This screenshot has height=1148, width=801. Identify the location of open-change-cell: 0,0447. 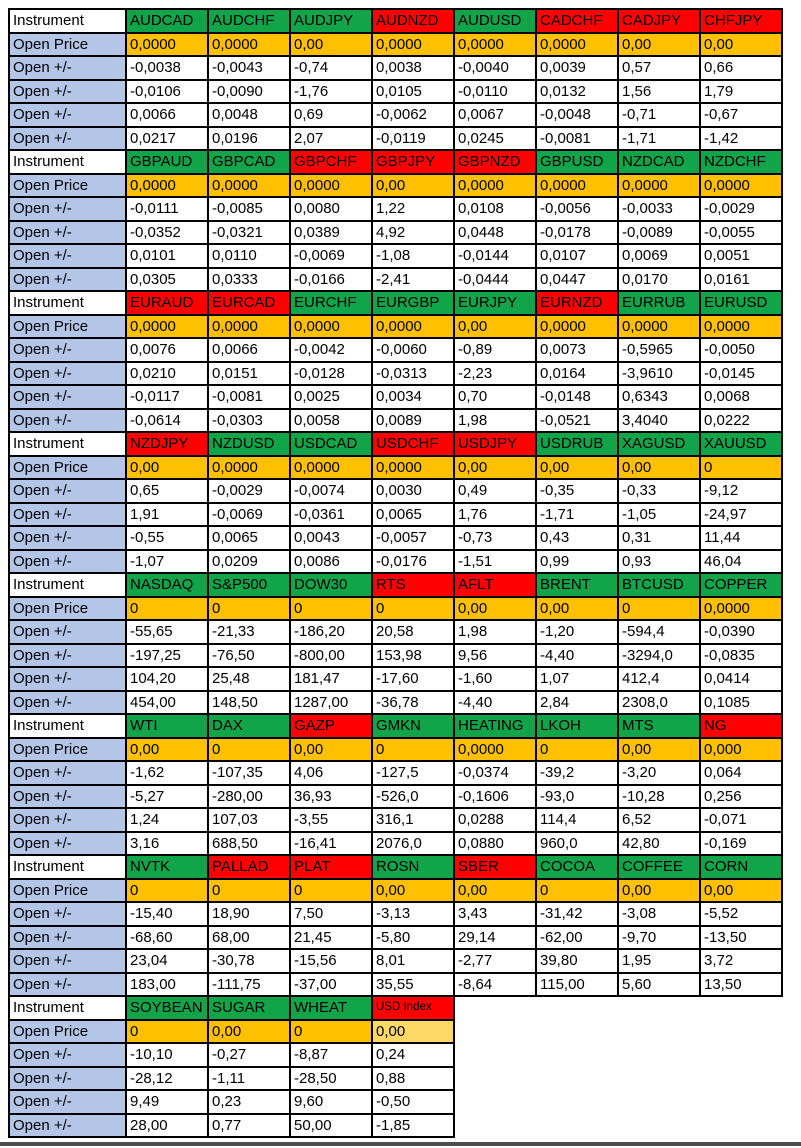
(577, 279).